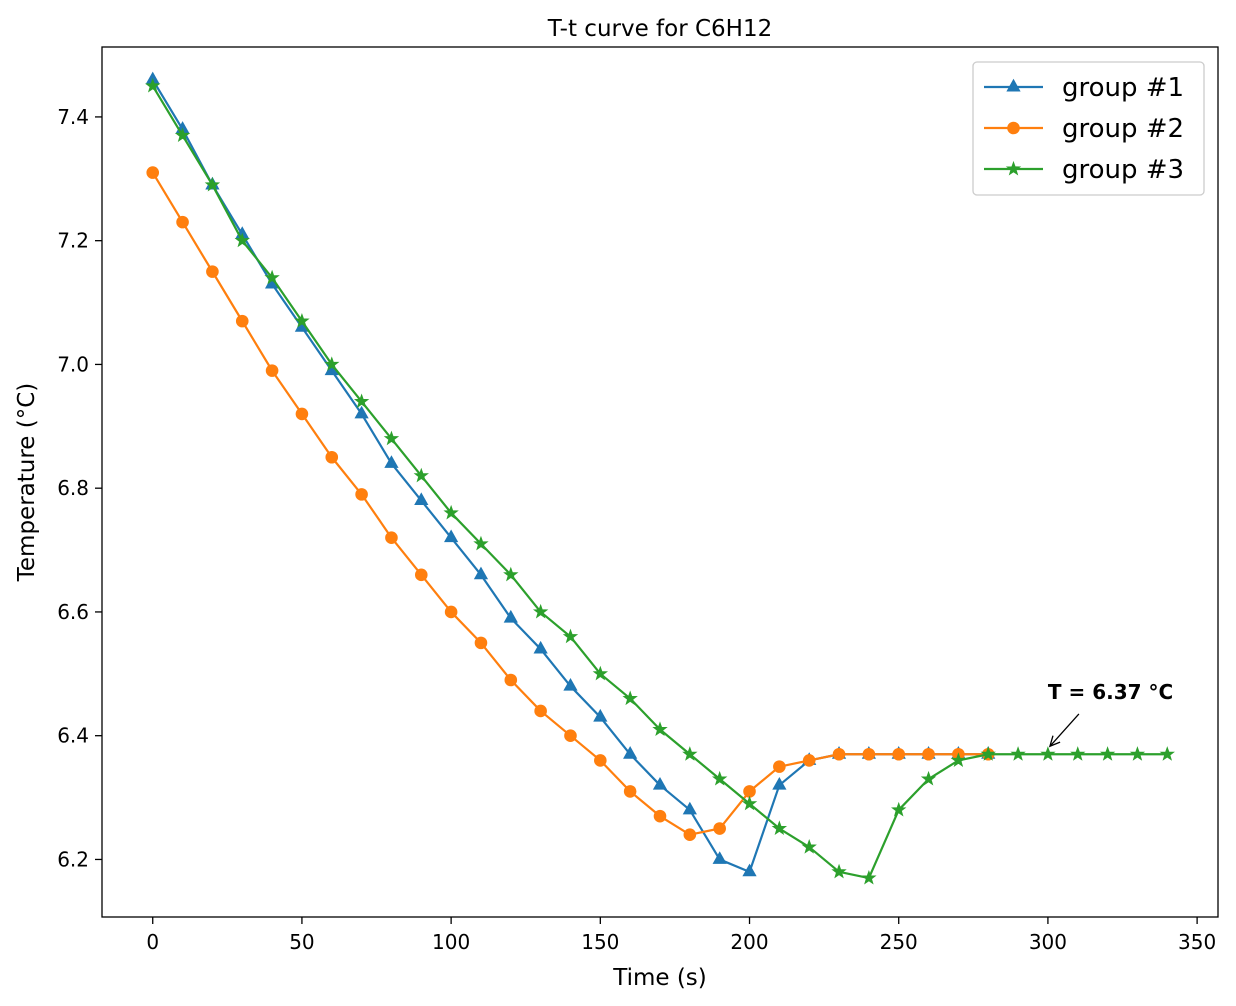 Image resolution: width=1236 pixels, height=1006 pixels. Describe the element at coordinates (73, 364) in the screenshot. I see `y-tick-label: 7.0` at that location.